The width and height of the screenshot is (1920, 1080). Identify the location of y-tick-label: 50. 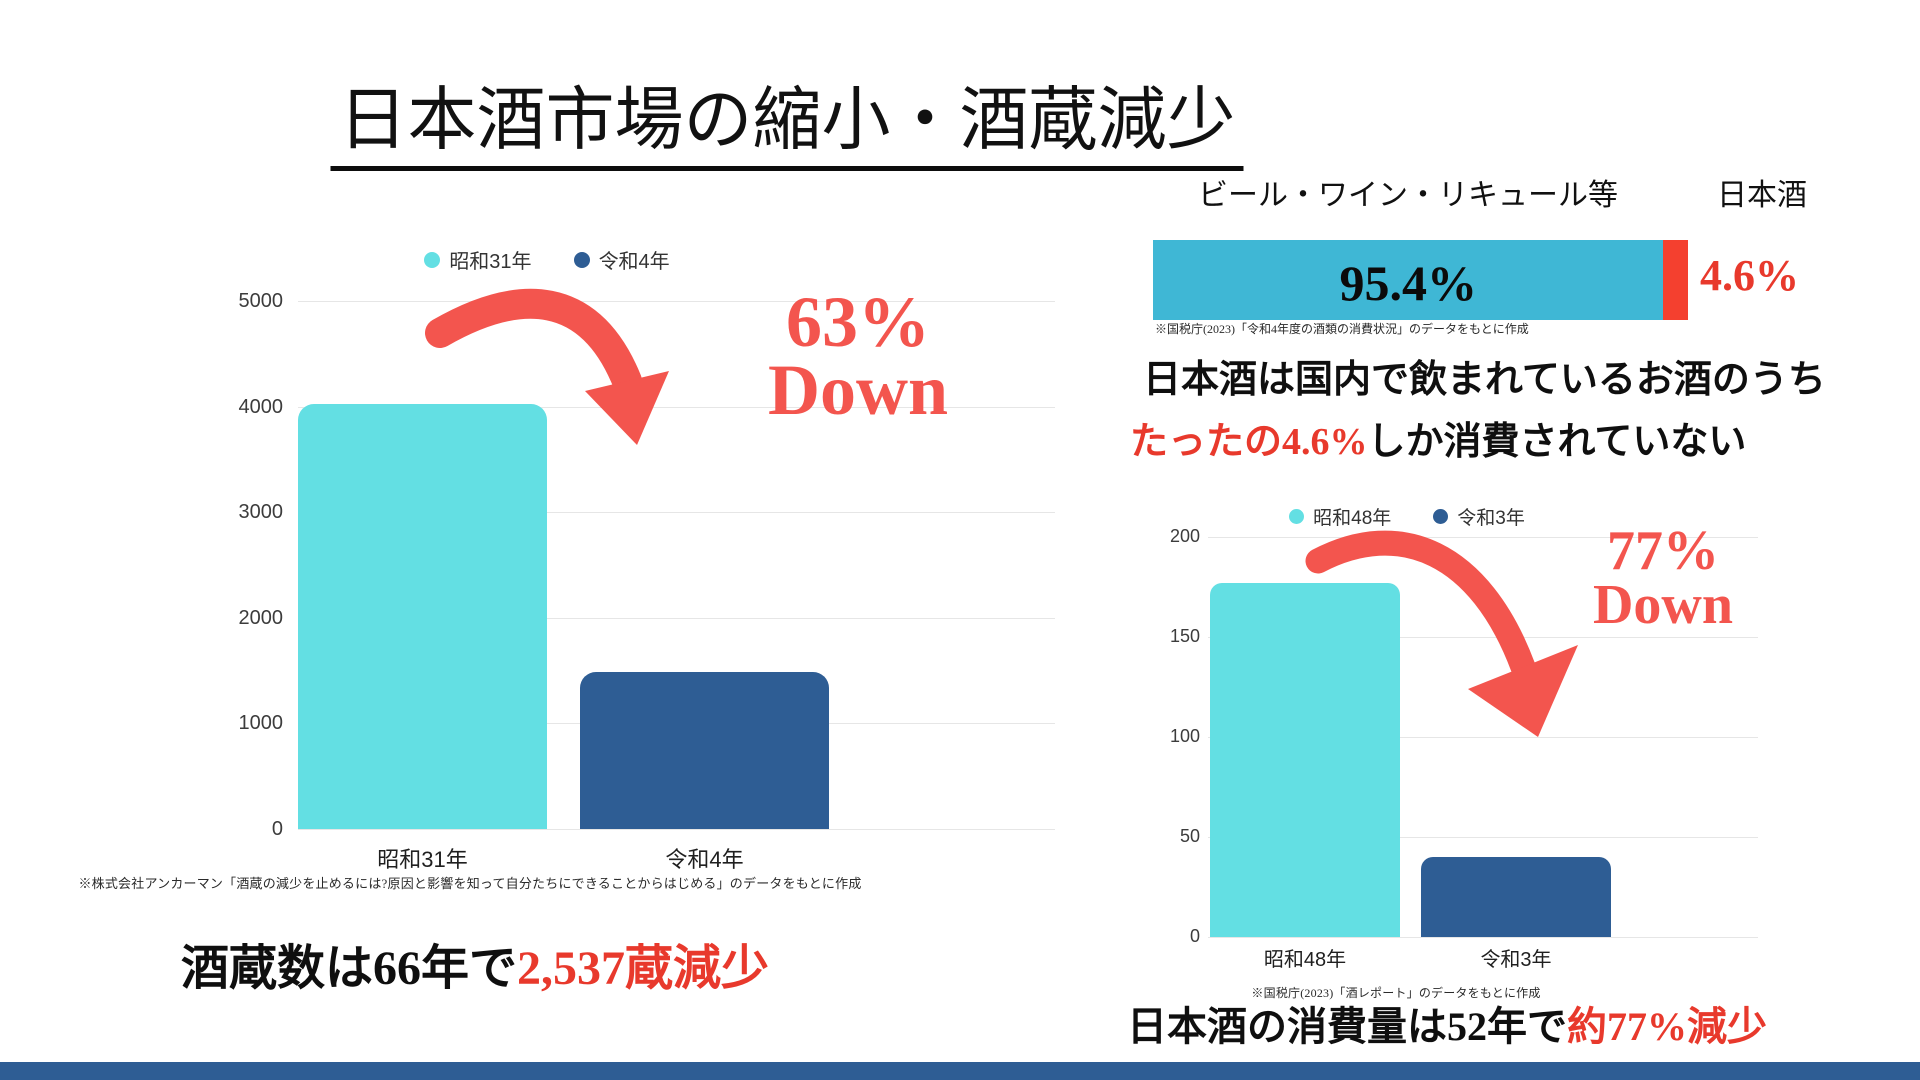
(1189, 836).